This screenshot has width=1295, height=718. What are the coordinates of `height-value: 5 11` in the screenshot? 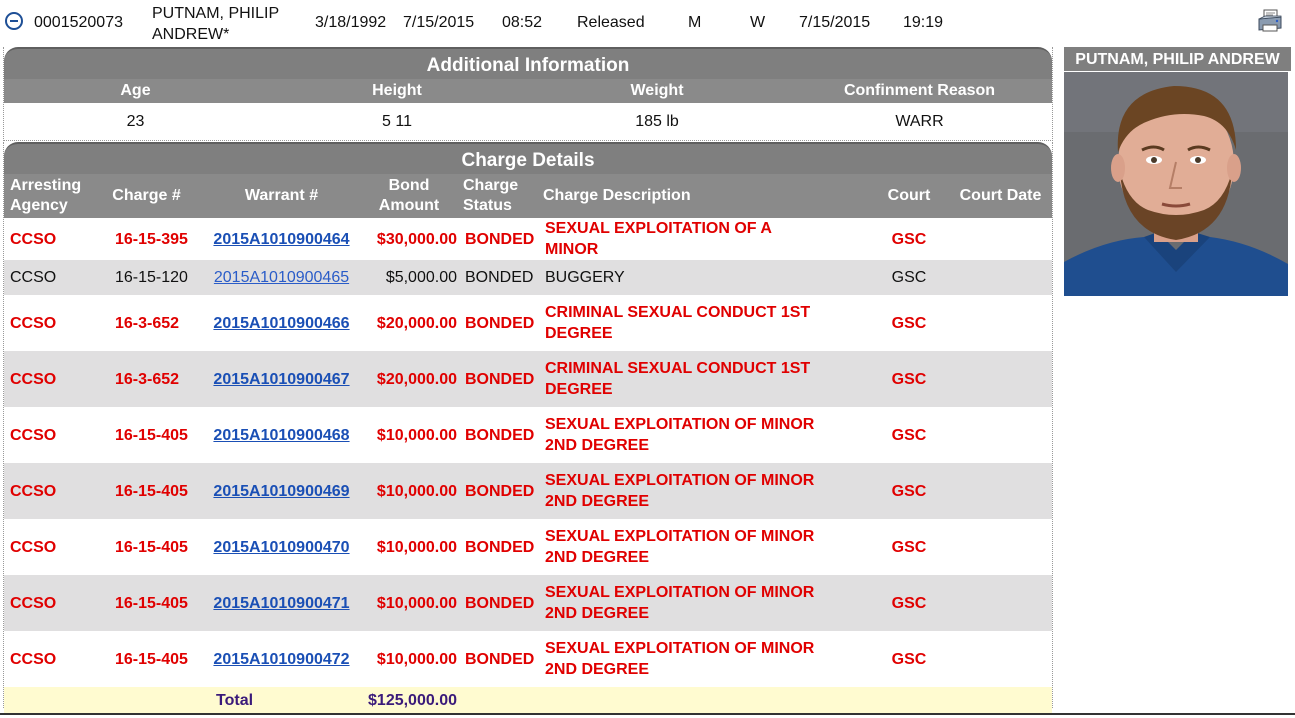 It's located at (397, 121).